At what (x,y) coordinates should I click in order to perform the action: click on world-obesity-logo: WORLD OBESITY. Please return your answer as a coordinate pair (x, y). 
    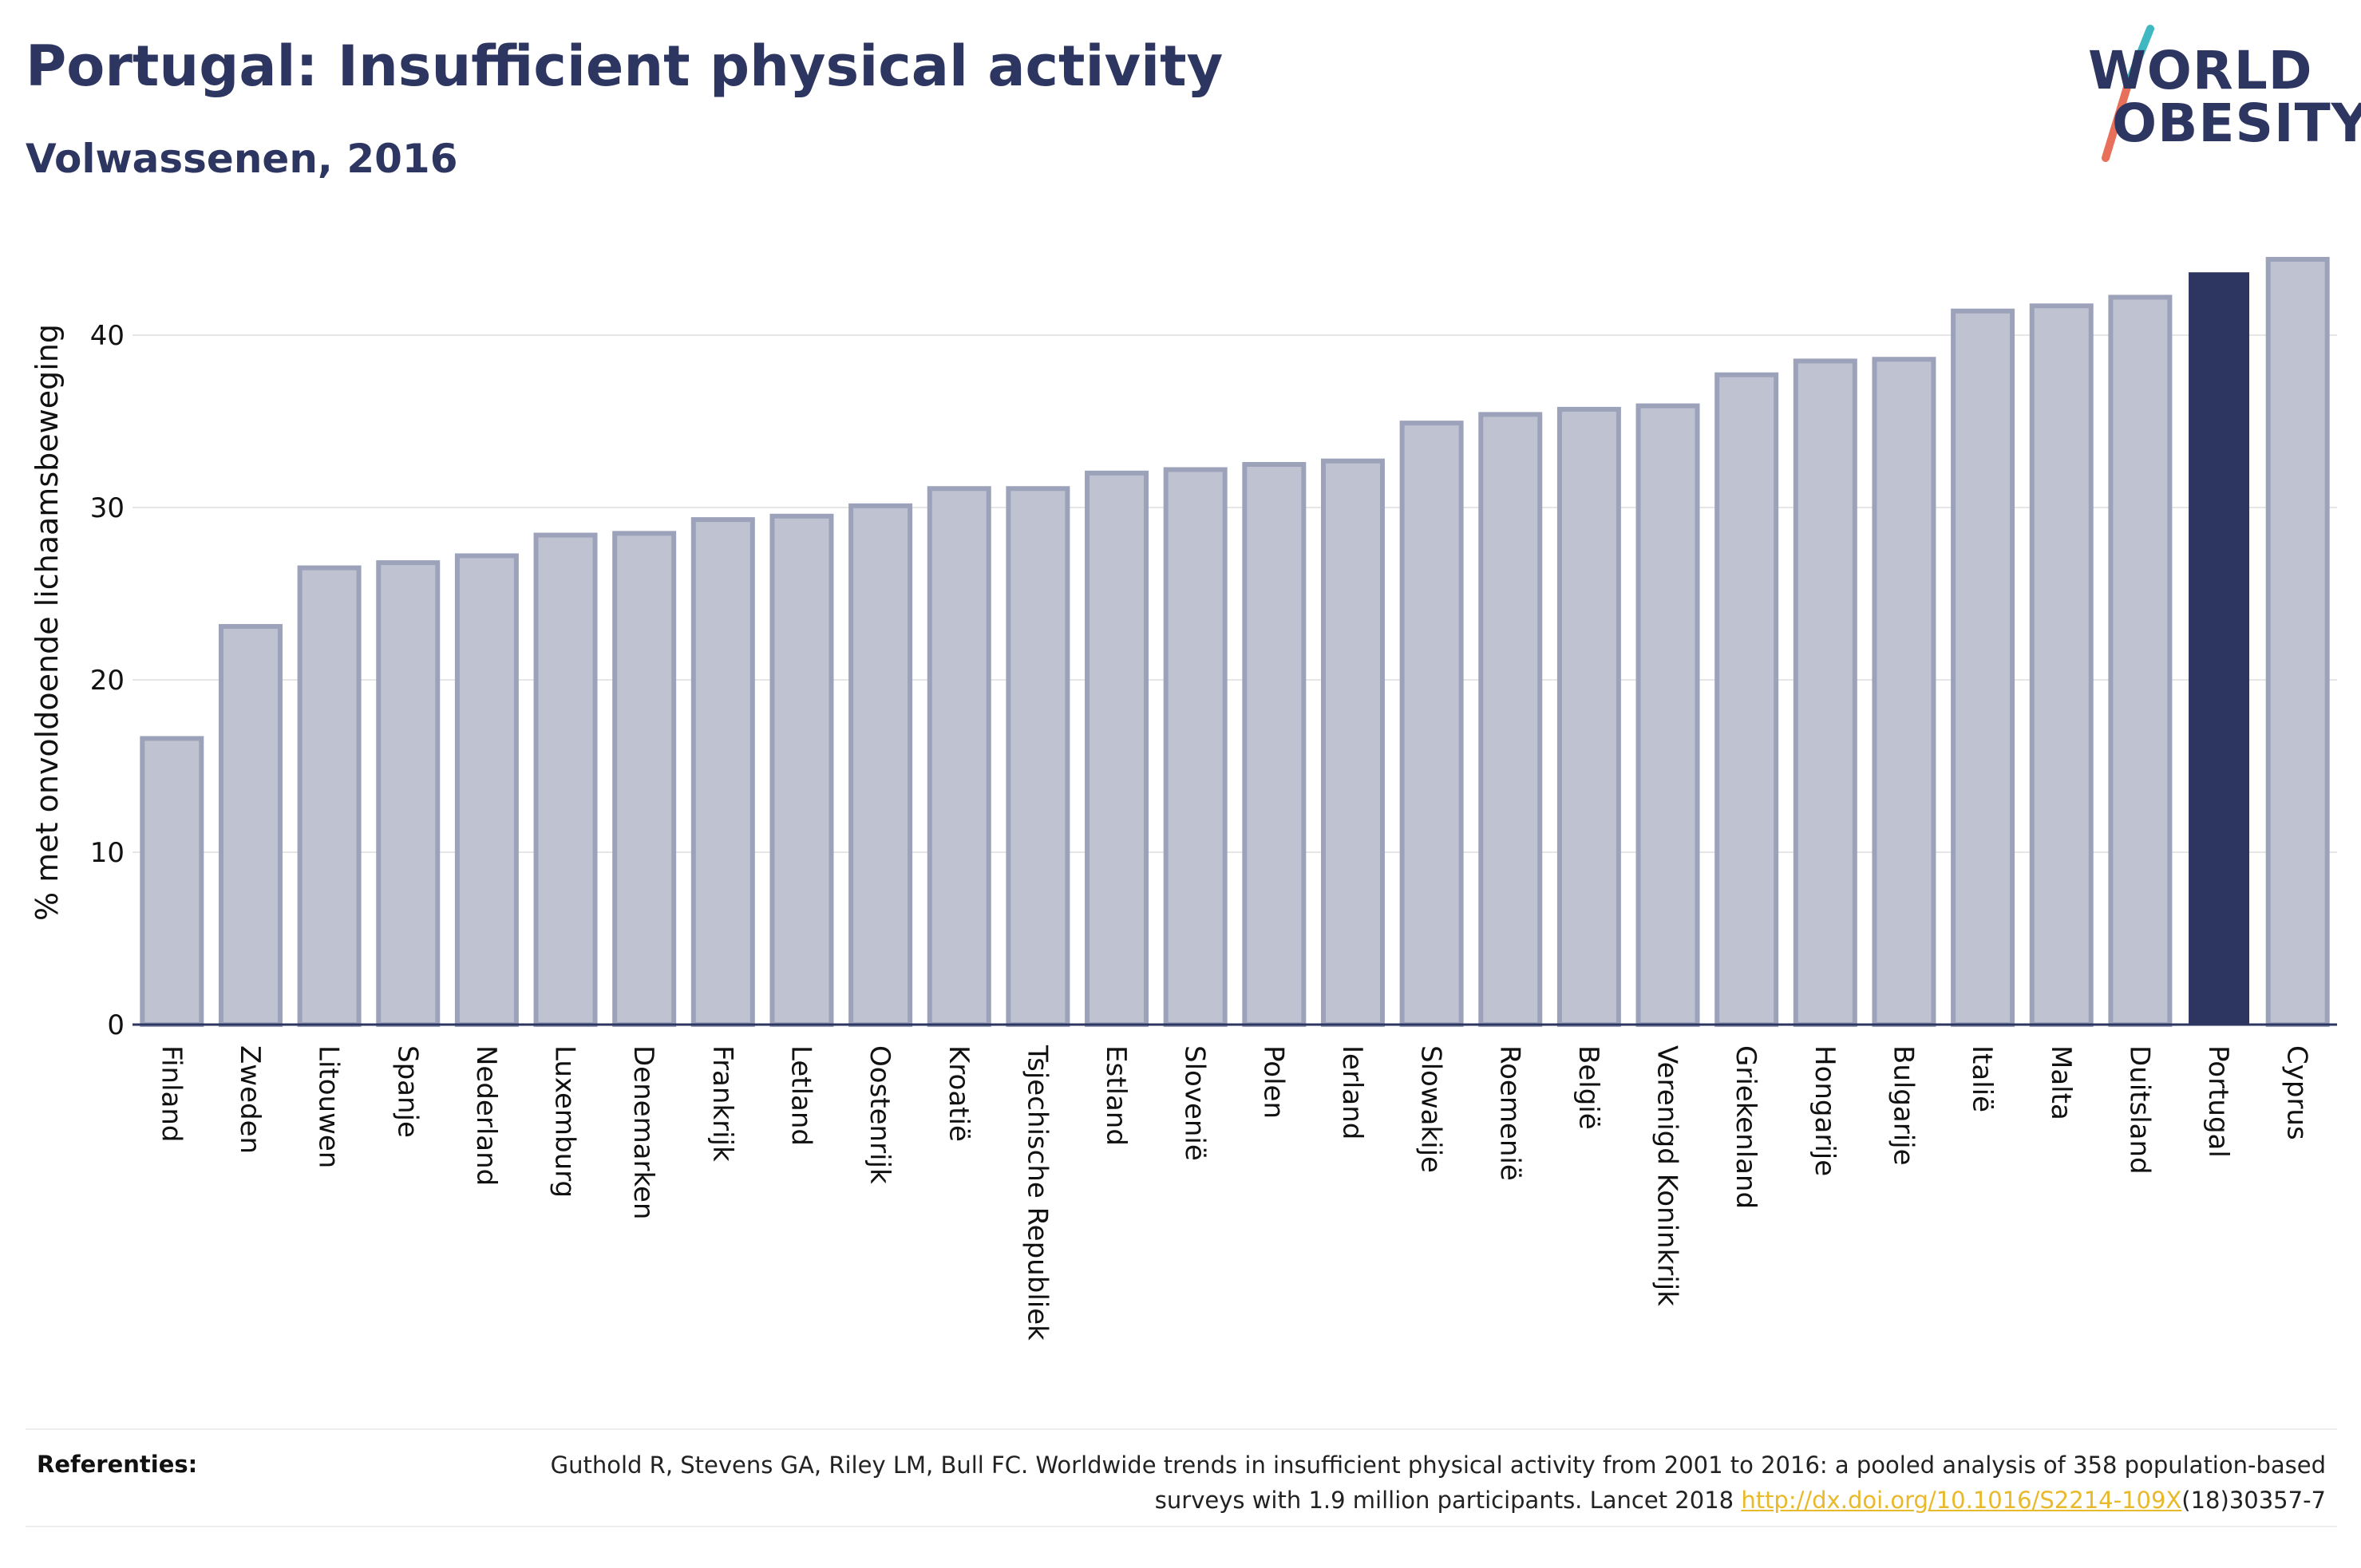
    Looking at the image, I should click on (2218, 96).